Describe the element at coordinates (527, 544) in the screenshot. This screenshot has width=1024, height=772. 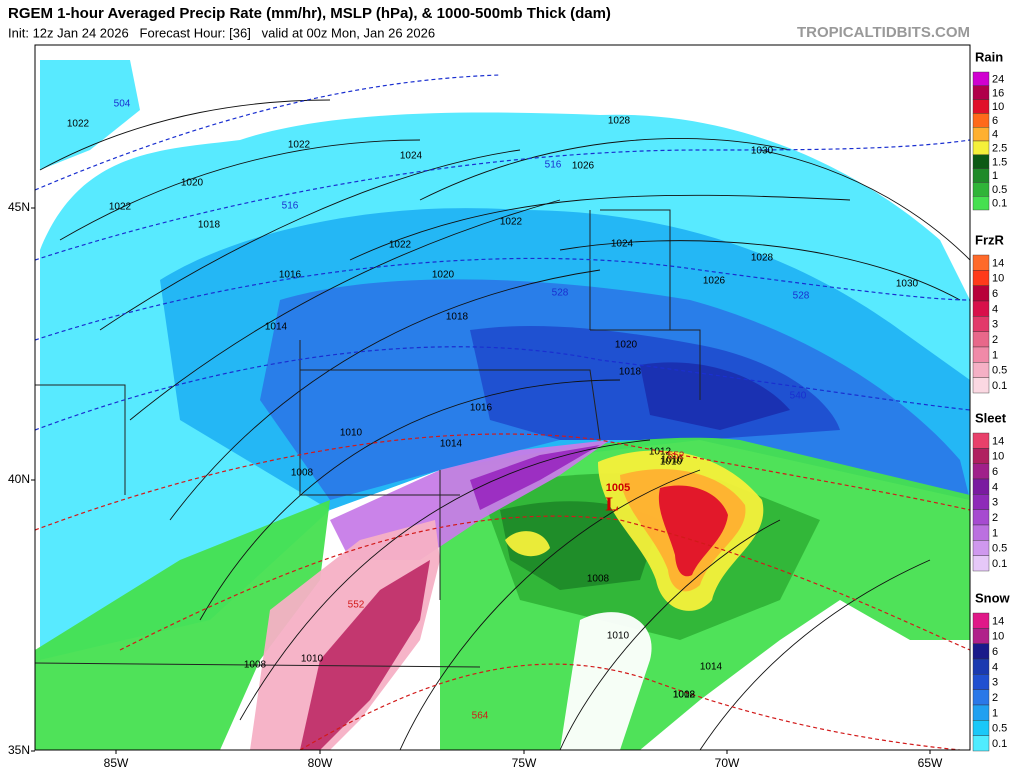
I see `precip-heavy-rain` at that location.